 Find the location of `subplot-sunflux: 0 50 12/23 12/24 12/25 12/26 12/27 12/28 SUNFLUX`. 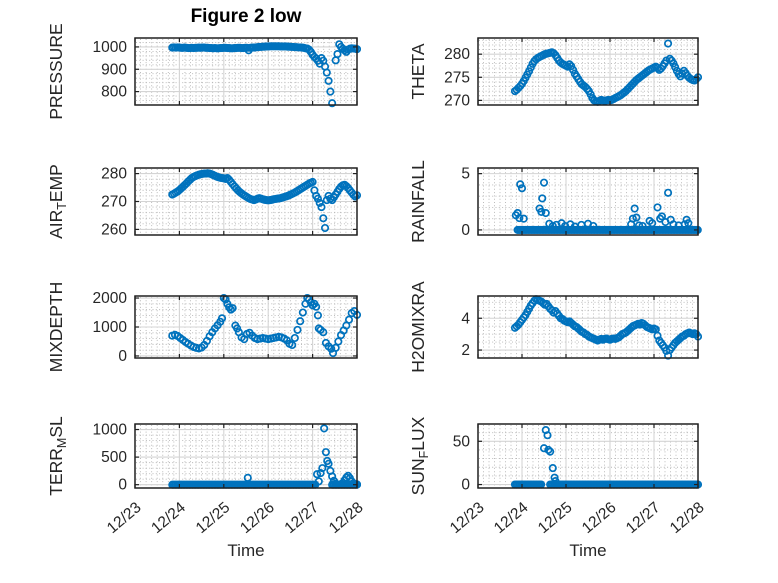

subplot-sunflux: 0 50 12/23 12/24 12/25 12/26 12/27 12/28 SUNFLUX is located at coordinates (558, 476).